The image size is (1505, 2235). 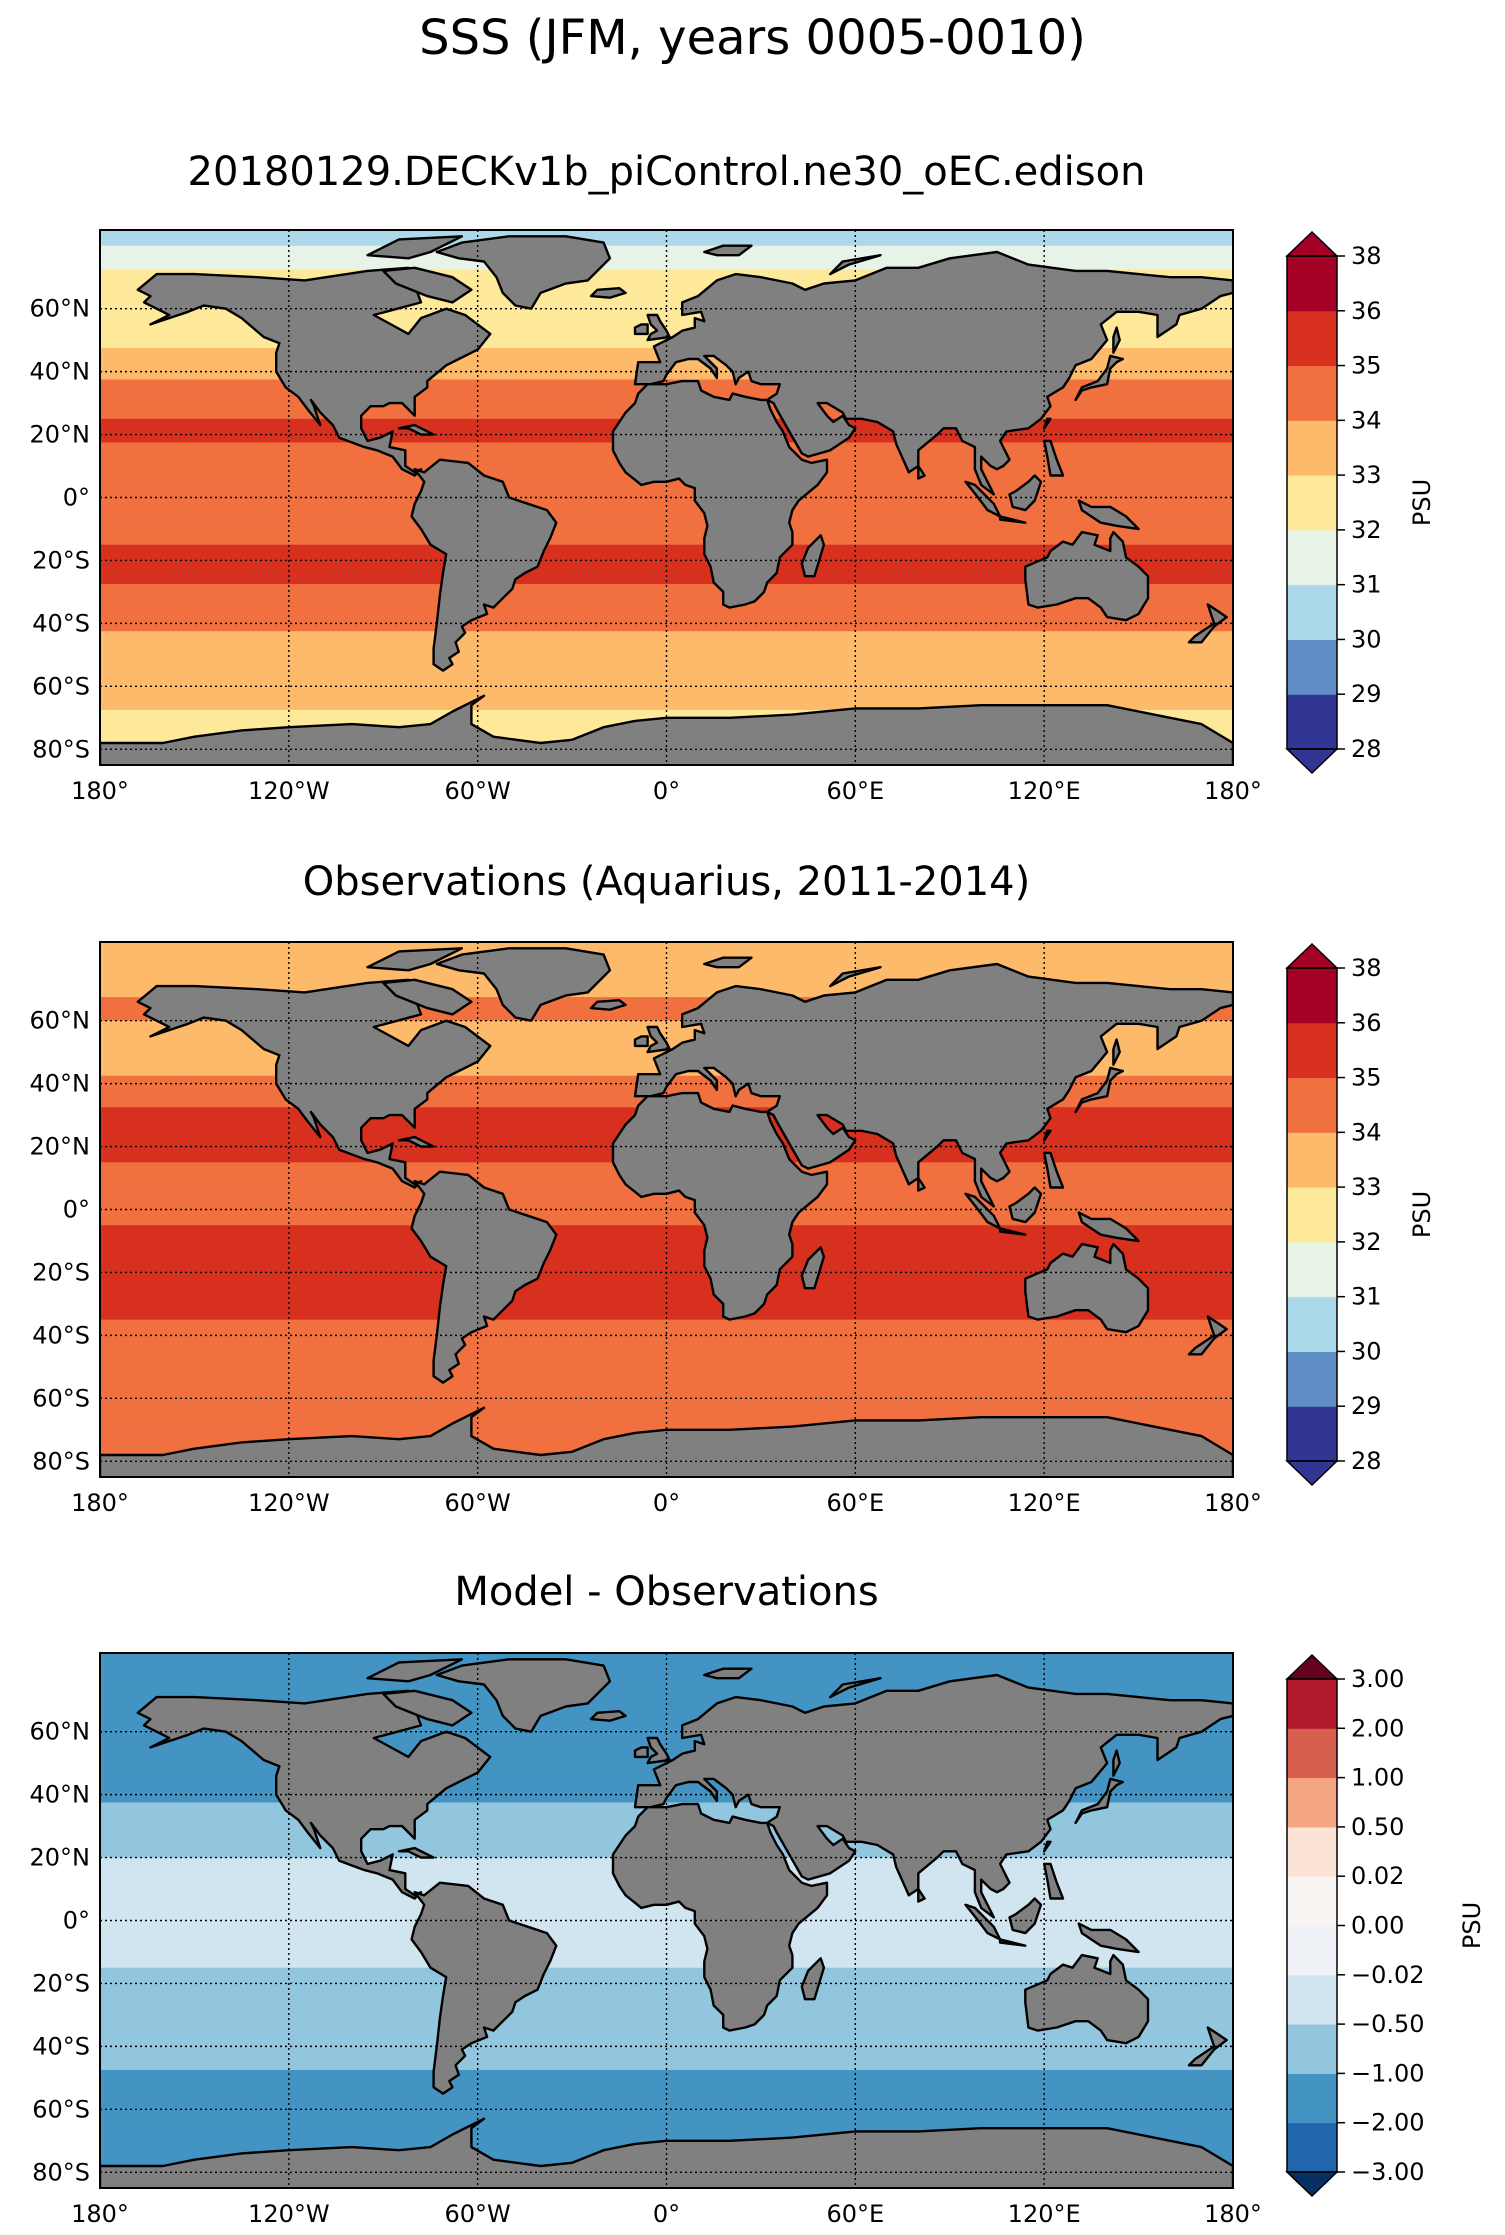 What do you see at coordinates (1366, 968) in the screenshot?
I see `colorbar-tick-label: 38` at bounding box center [1366, 968].